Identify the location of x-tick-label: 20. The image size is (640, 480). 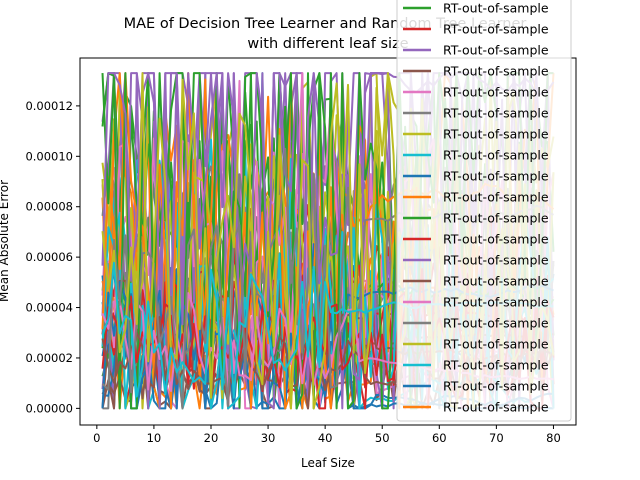
(211, 438).